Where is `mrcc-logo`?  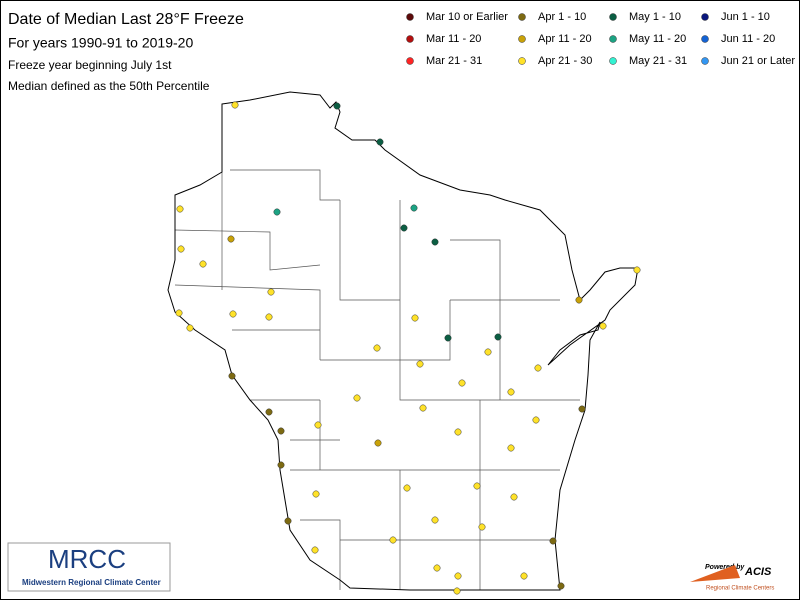
mrcc-logo is located at coordinates (89, 567).